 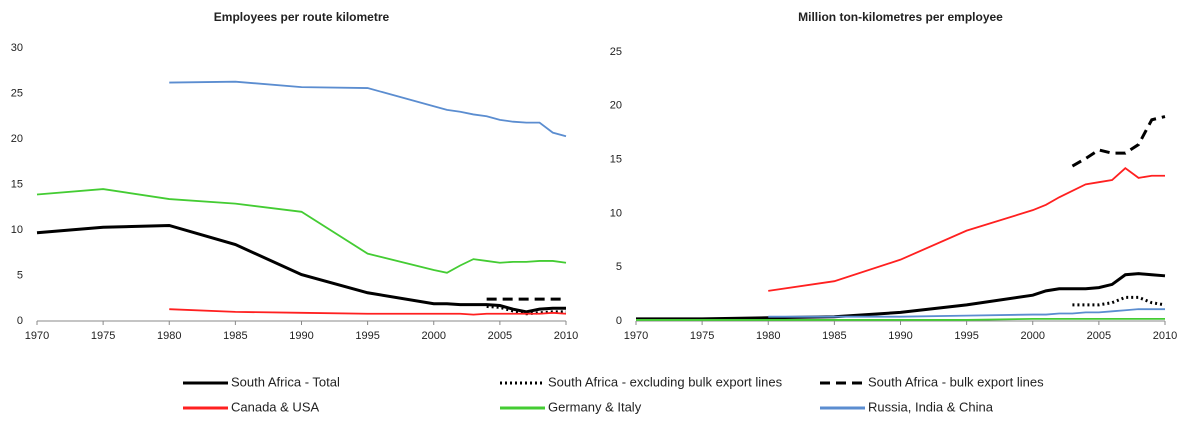 I want to click on legend-label: South Africa - bulk export lines, so click(x=956, y=381).